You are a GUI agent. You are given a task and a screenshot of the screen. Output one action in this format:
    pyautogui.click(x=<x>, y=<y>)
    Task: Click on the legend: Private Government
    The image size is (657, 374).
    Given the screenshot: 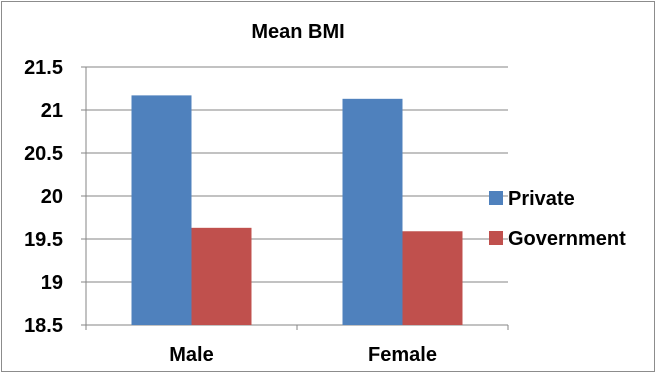 What is the action you would take?
    pyautogui.click(x=557, y=219)
    